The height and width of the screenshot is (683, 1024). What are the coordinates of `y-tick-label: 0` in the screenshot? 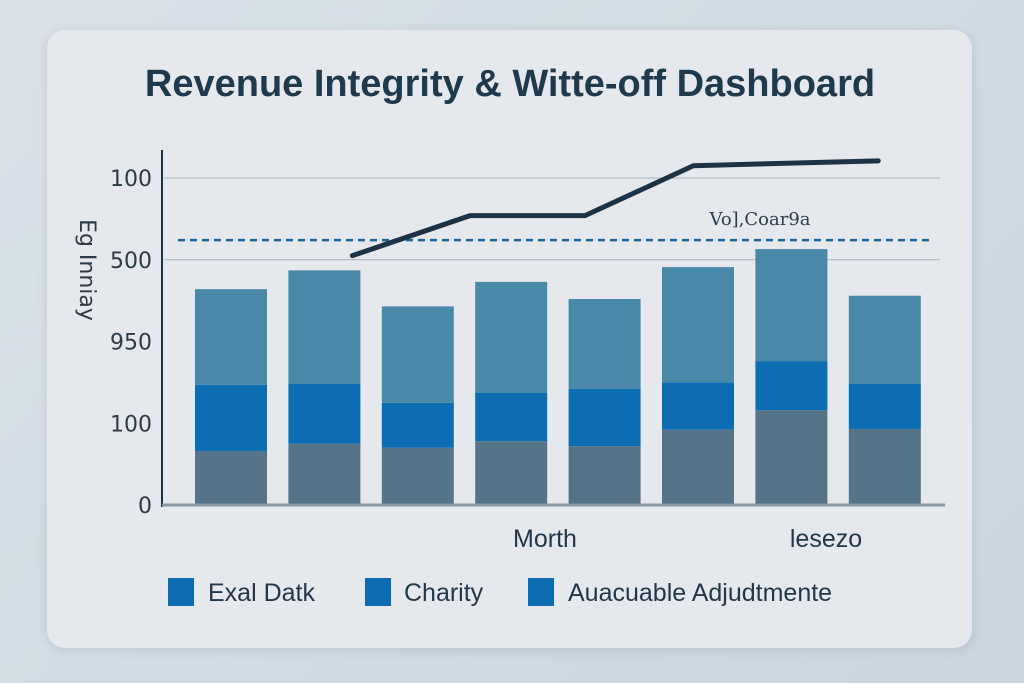 It's located at (145, 506).